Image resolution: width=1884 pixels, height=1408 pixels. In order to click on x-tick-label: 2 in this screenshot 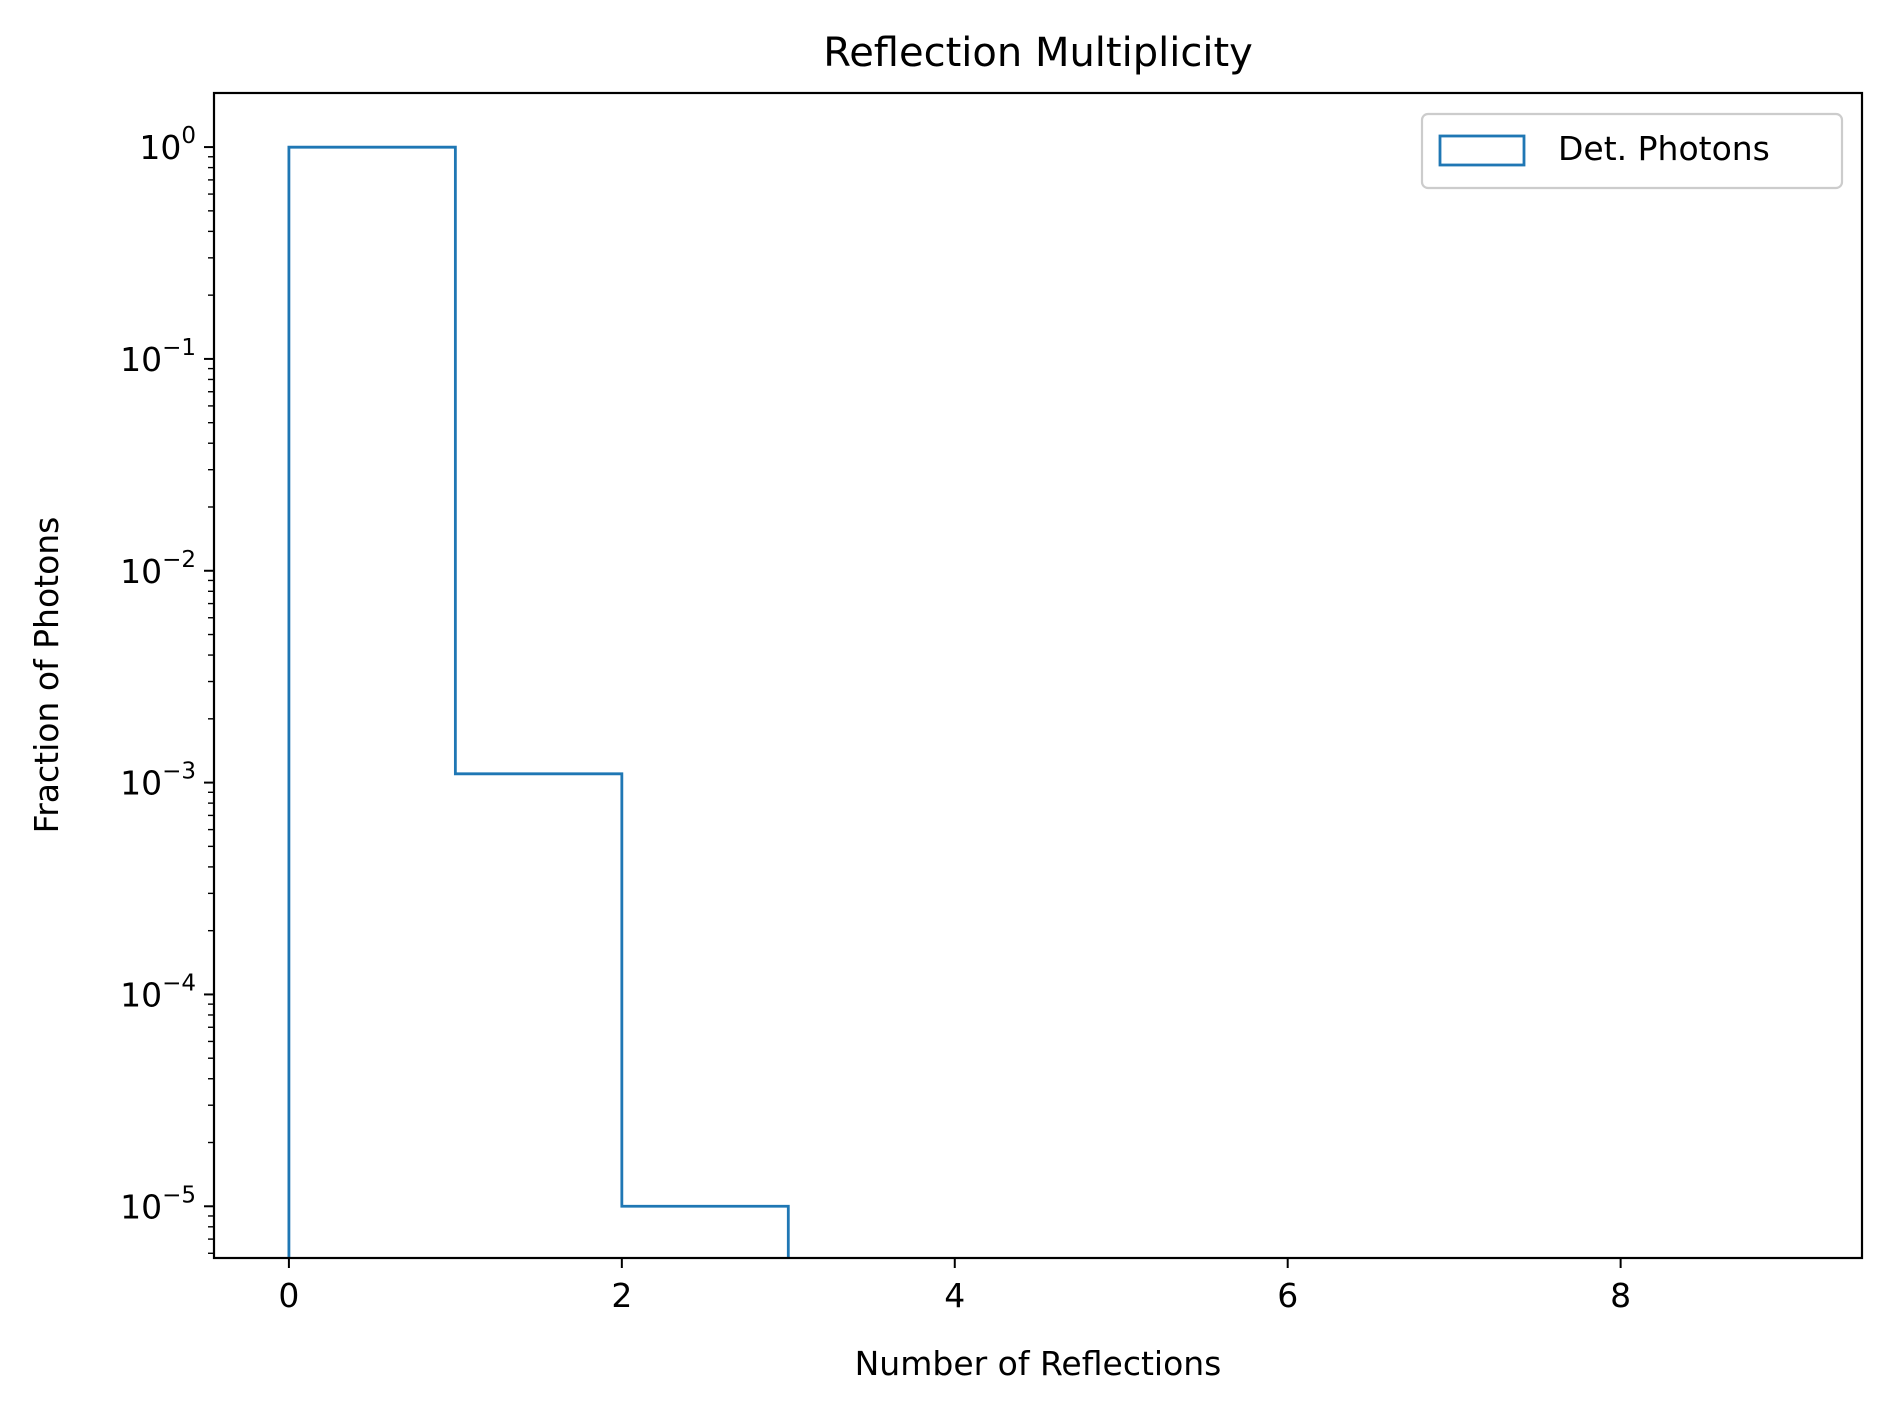, I will do `click(621, 1295)`.